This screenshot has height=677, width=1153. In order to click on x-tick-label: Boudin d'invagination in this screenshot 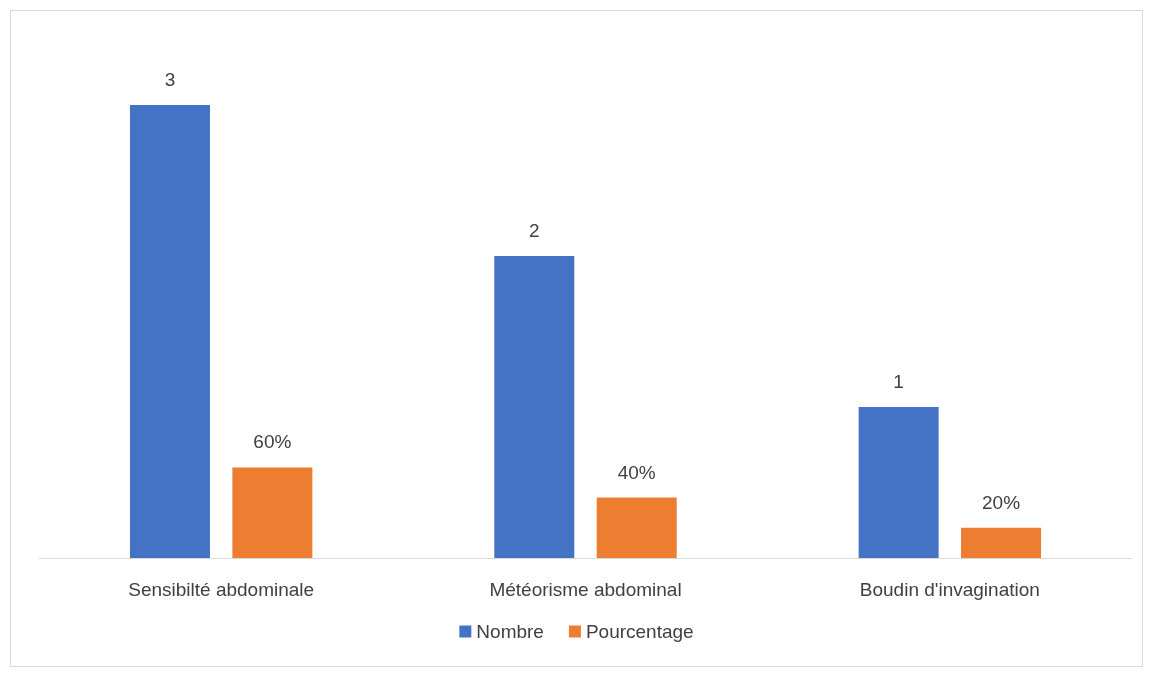, I will do `click(949, 589)`.